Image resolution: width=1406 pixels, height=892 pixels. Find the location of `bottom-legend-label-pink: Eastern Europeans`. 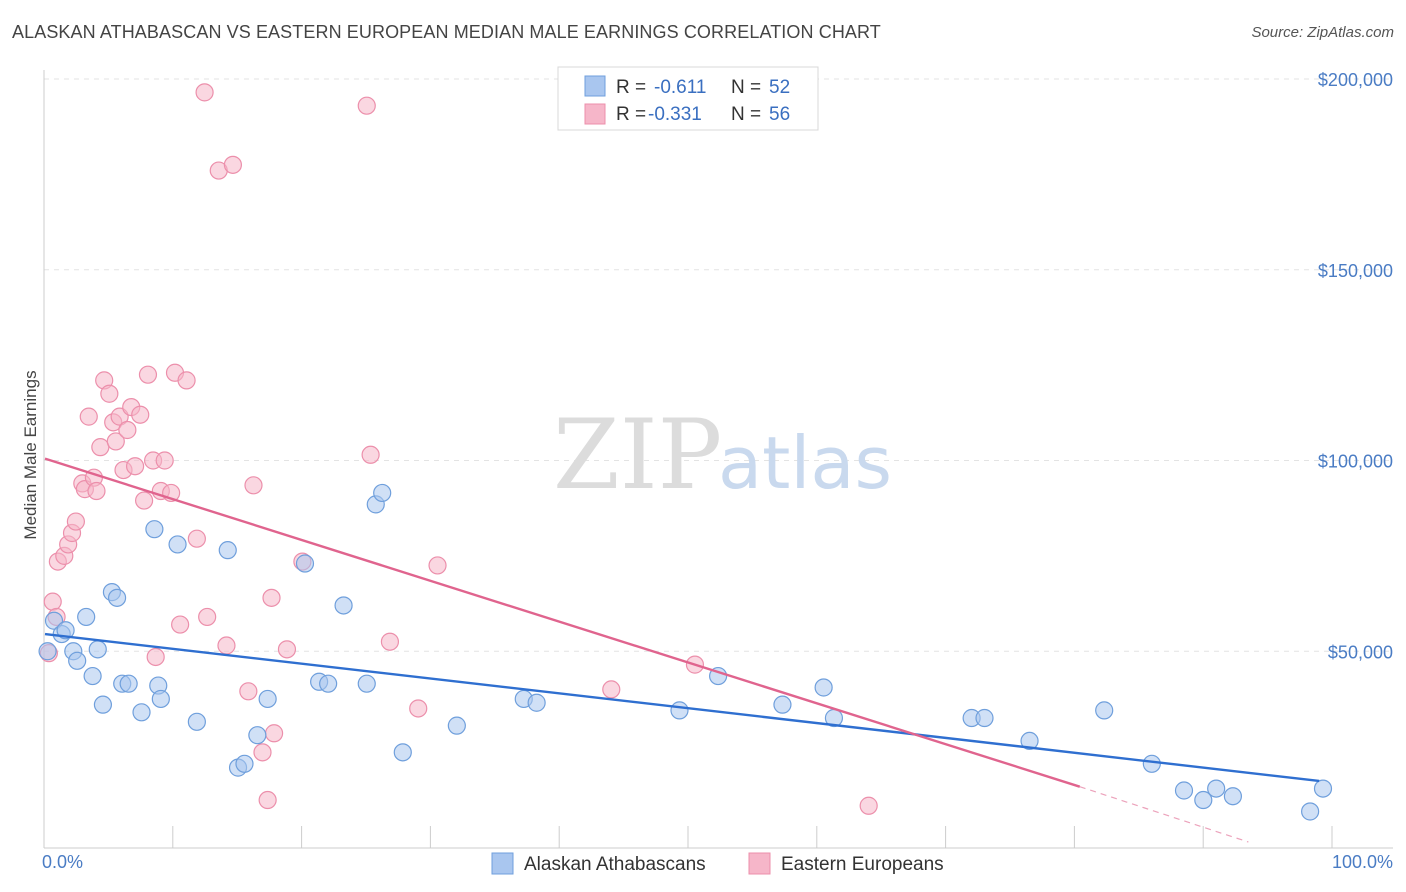

bottom-legend-label-pink: Eastern Europeans is located at coordinates (862, 864).